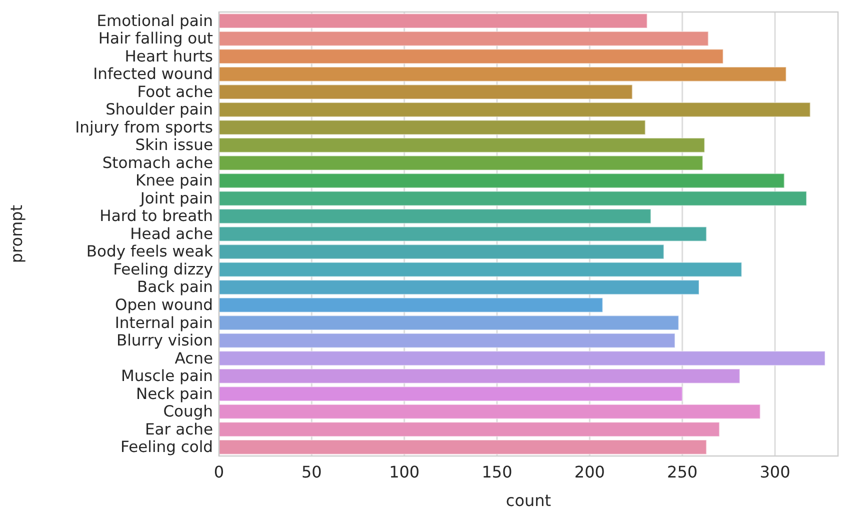  Describe the element at coordinates (311, 472) in the screenshot. I see `x-tick-label: 50` at that location.